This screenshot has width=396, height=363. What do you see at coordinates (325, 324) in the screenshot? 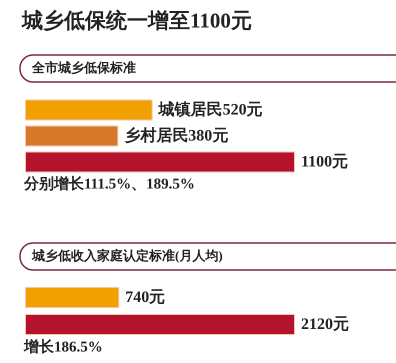
I see `data-label: 2120元` at bounding box center [325, 324].